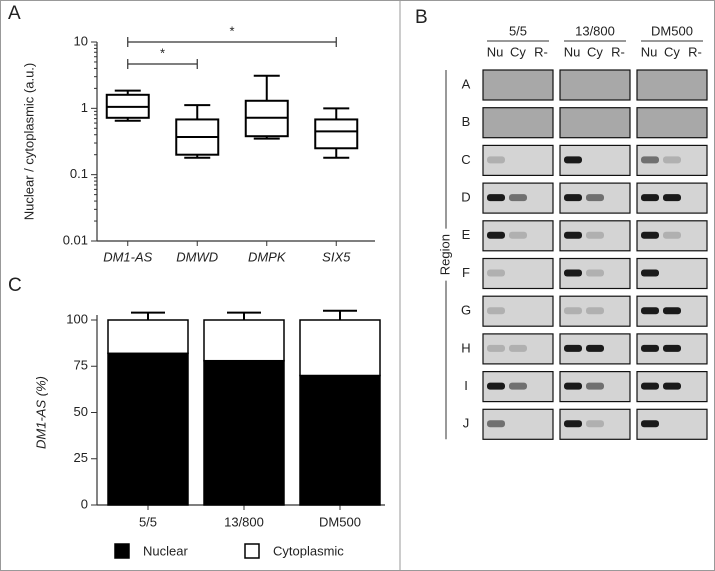 The height and width of the screenshot is (571, 715). I want to click on y-tick-label: 25, so click(81, 457).